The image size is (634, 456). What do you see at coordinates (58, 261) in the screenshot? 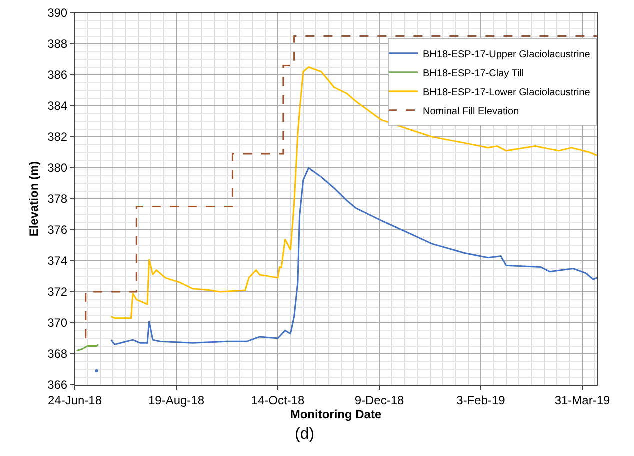
I see `y-tick-label: 374` at bounding box center [58, 261].